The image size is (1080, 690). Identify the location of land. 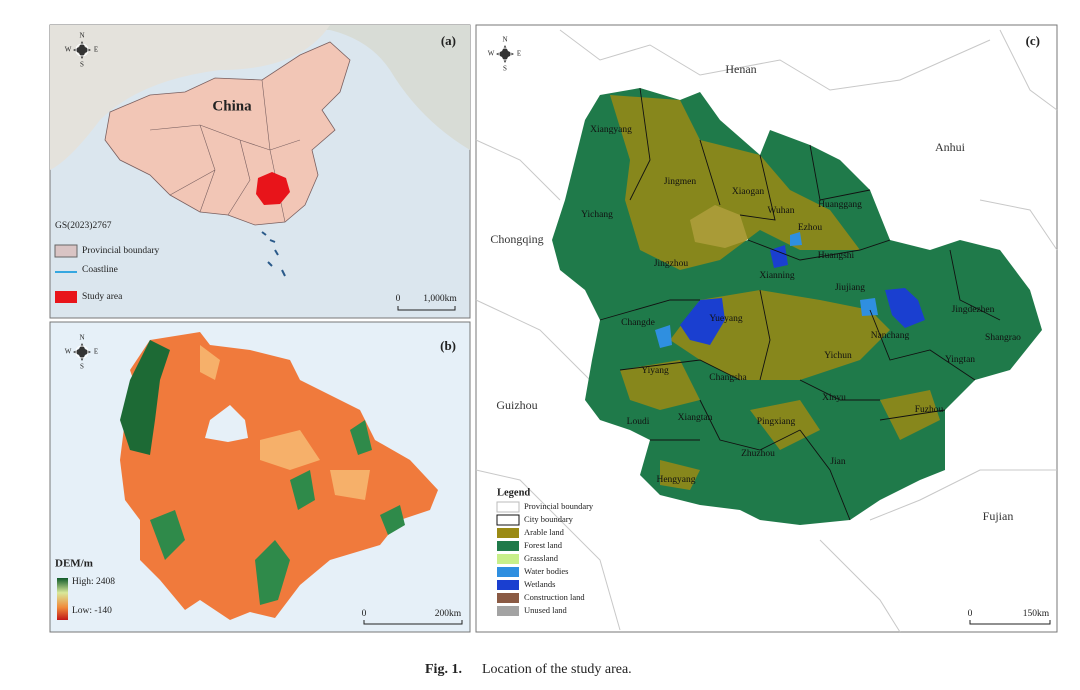
(260, 87).